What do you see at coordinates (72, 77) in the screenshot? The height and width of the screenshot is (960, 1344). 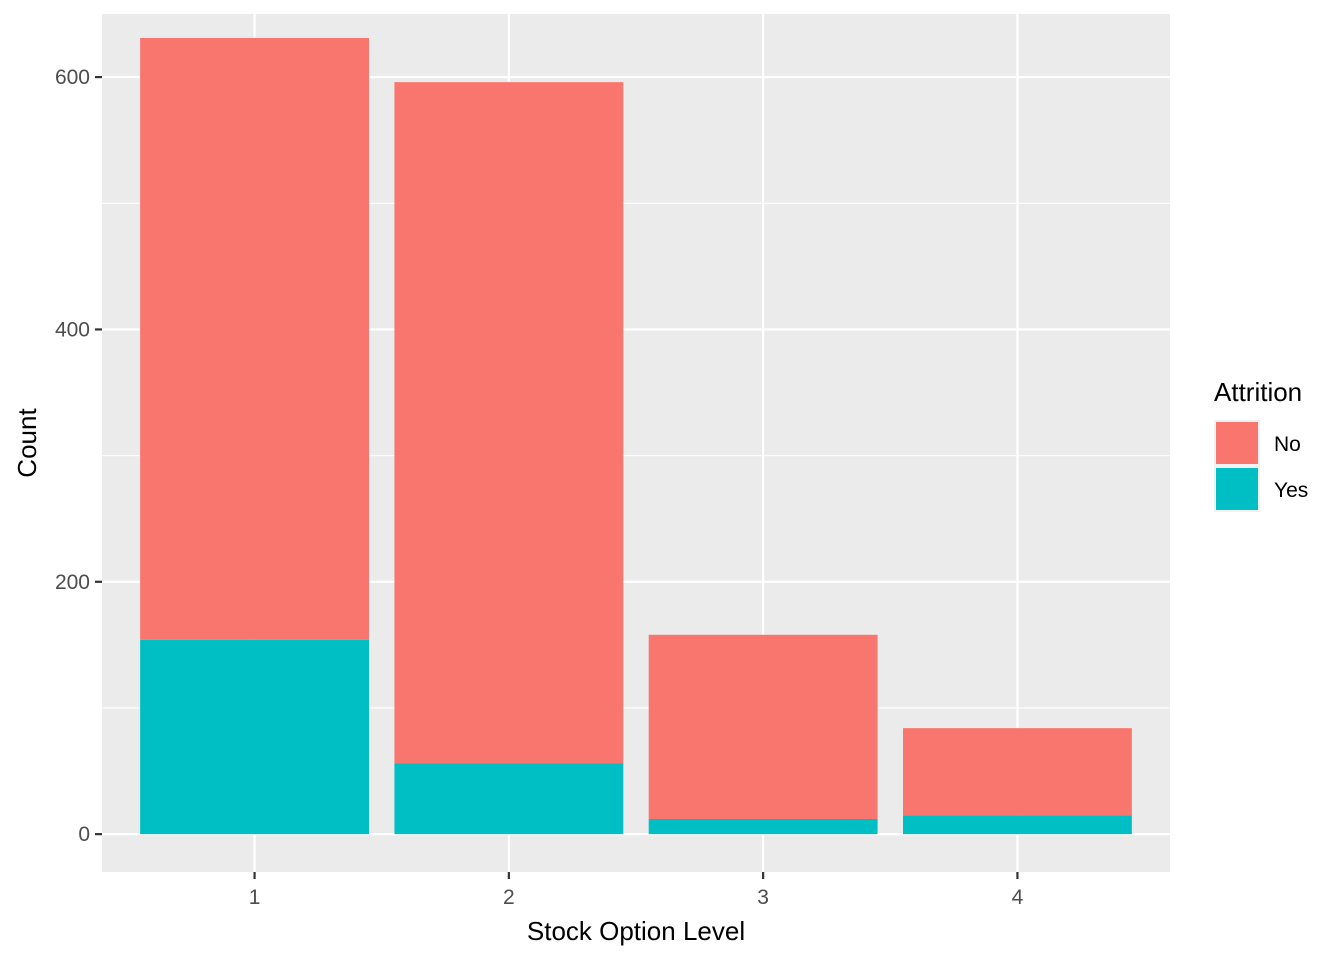 I see `y-tick-label: 600` at bounding box center [72, 77].